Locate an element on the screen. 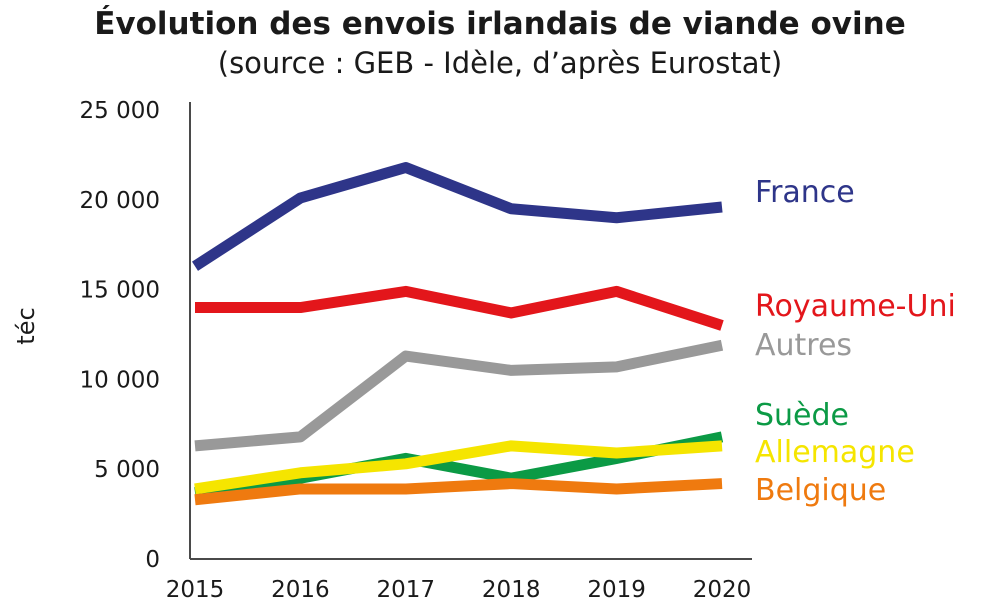  y-tick-label: 10 000 is located at coordinates (120, 380).